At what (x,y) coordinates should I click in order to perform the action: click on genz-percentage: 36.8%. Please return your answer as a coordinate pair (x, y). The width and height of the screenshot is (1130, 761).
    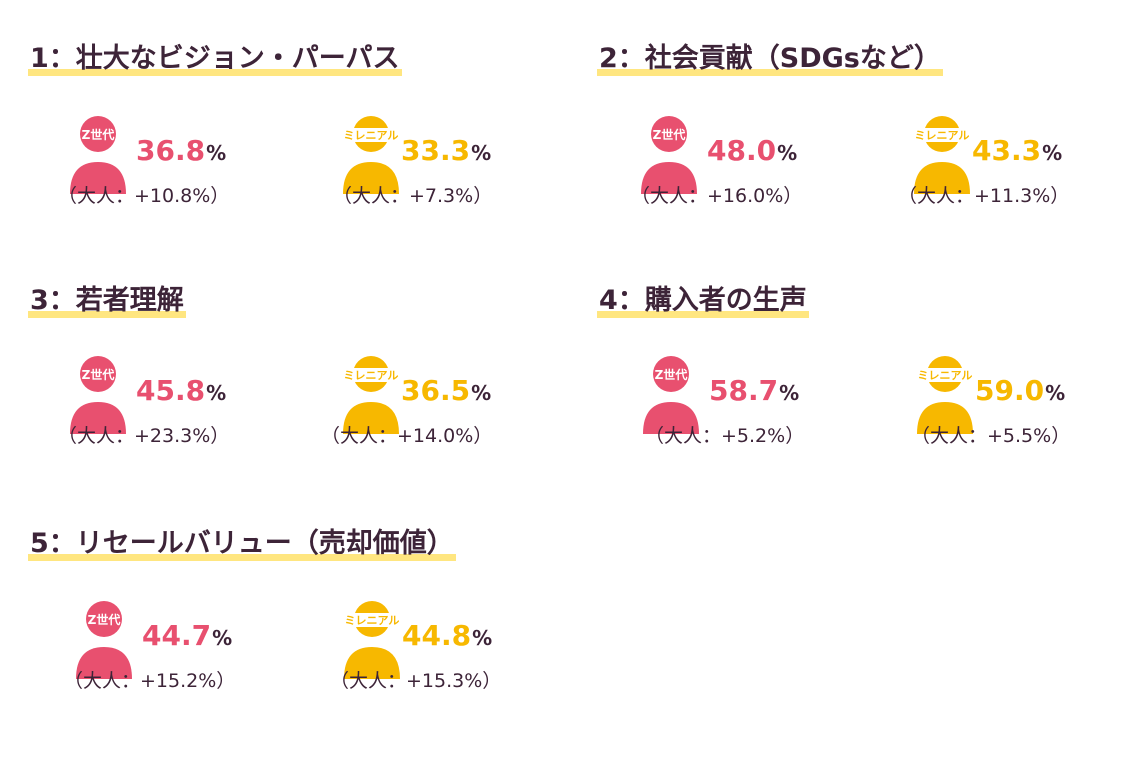
    Looking at the image, I should click on (181, 152).